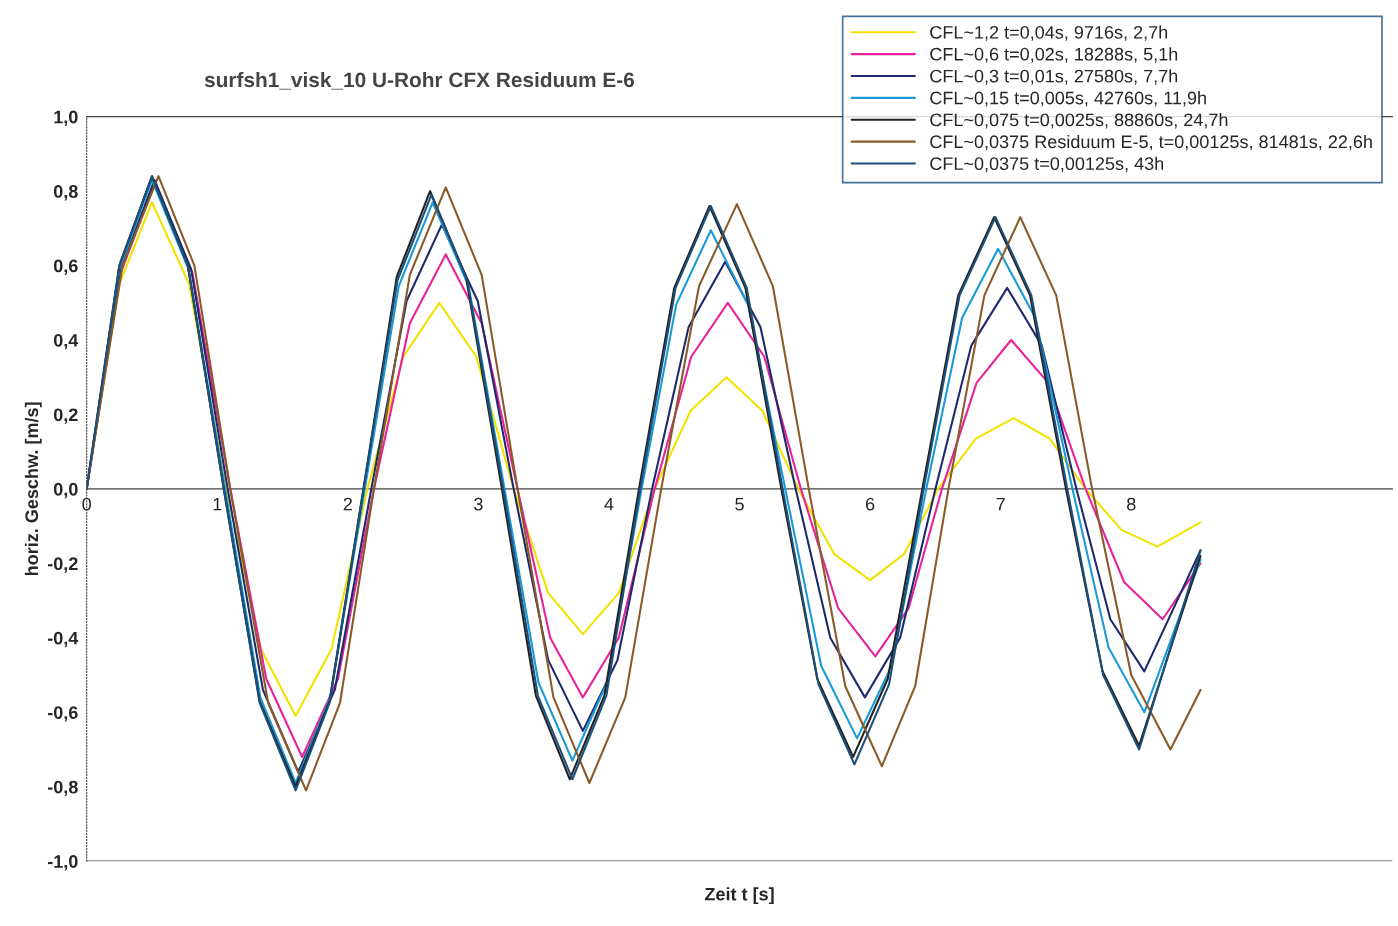  I want to click on legend-label: CFL~0,075 t=0,0025s, 88860s, 24,7h, so click(1079, 121).